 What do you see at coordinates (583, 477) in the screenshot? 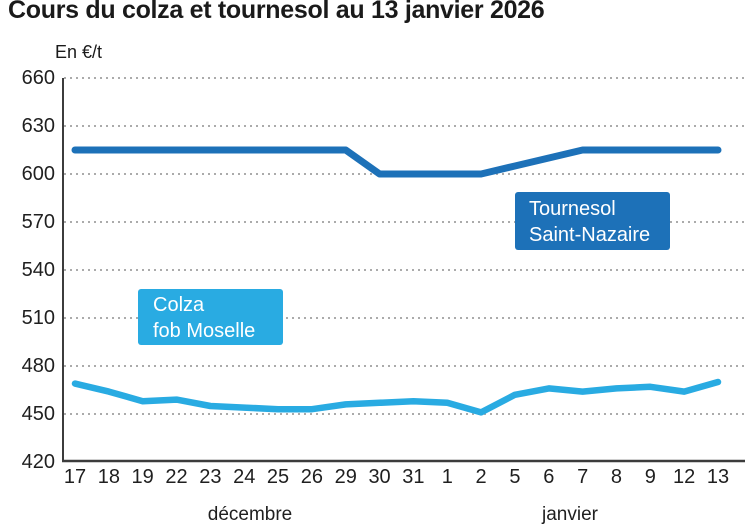
I see `x-tick-label-15-7: 7` at bounding box center [583, 477].